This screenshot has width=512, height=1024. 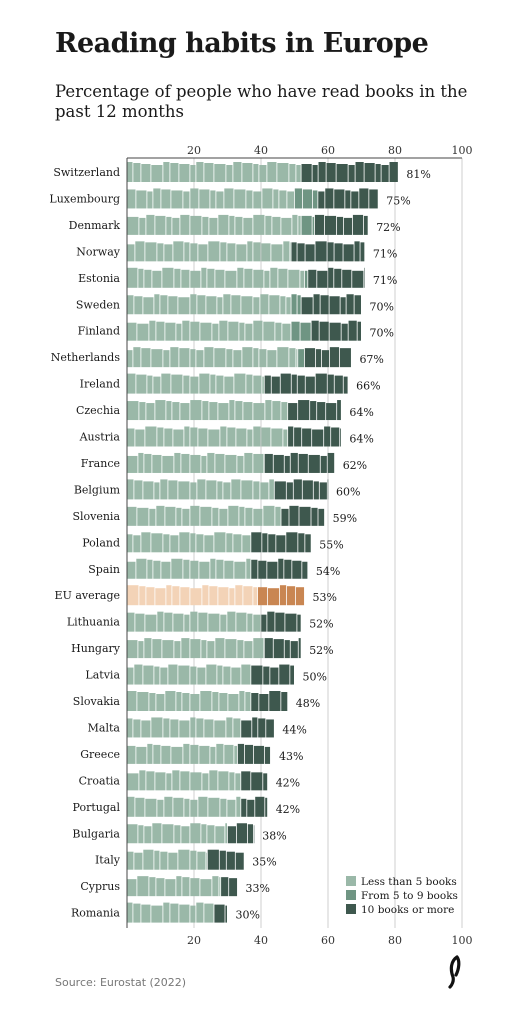 I want to click on category-label: Finland, so click(x=99, y=331).